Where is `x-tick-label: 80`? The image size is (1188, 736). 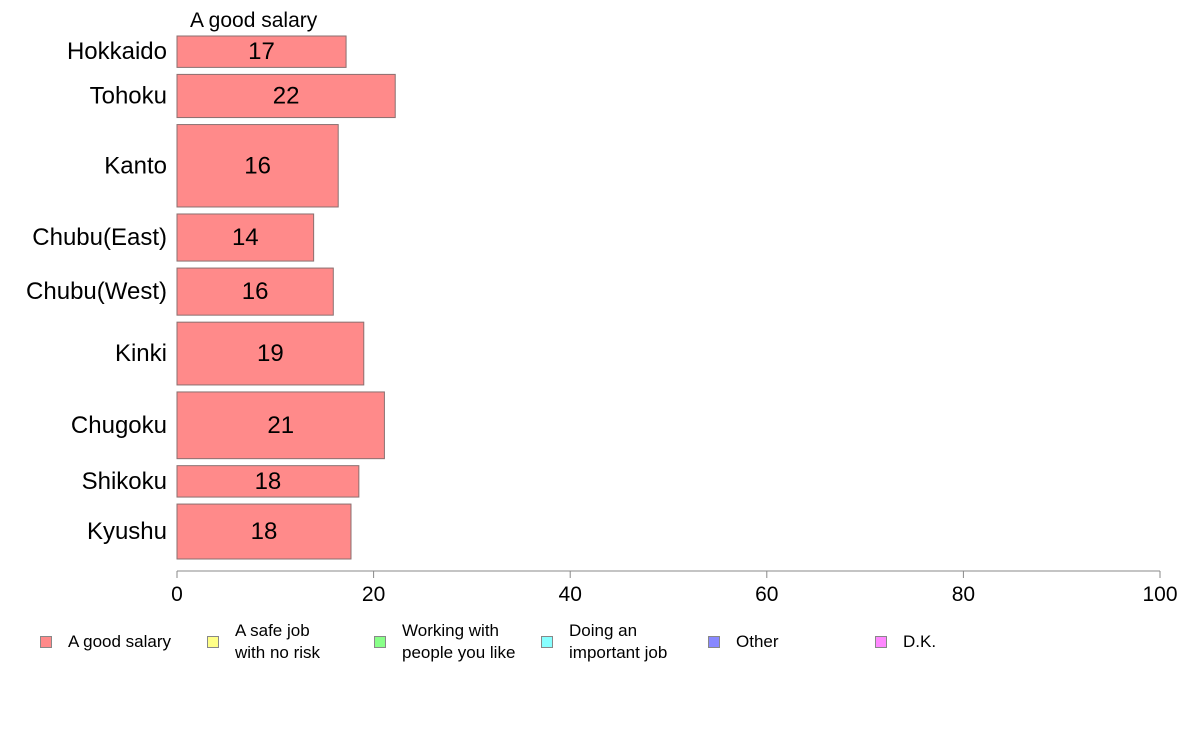 x-tick-label: 80 is located at coordinates (963, 594).